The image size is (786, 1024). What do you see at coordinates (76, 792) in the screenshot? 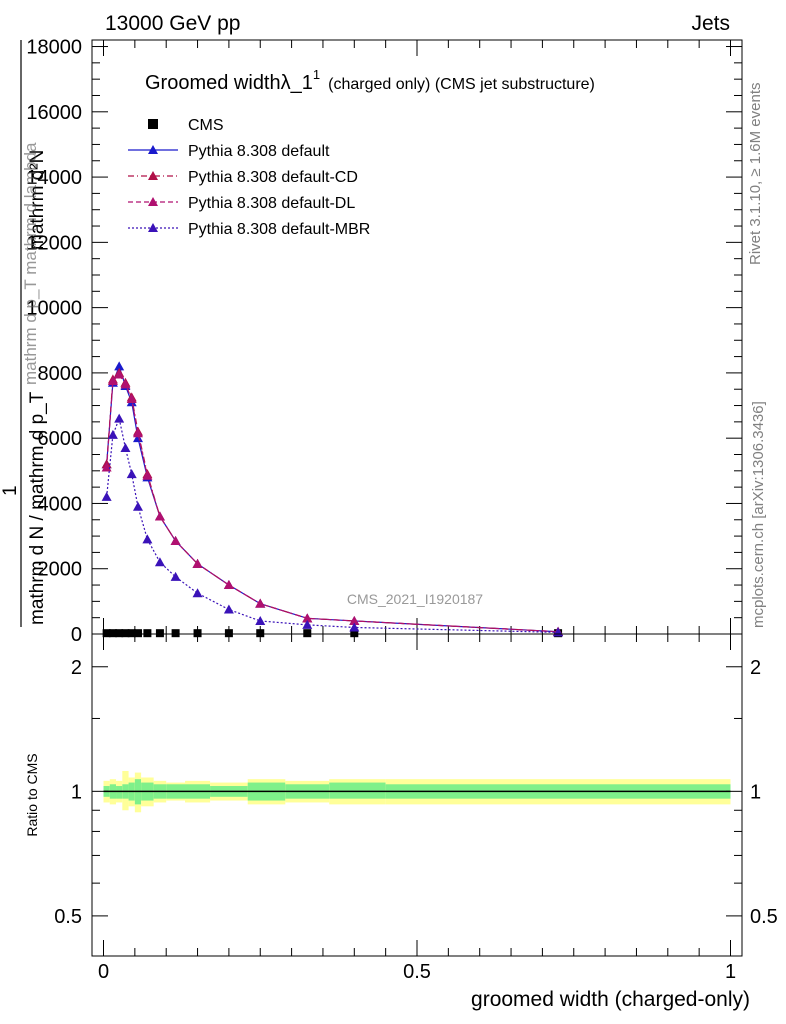
I see `ratio-y-tick-label: 1` at bounding box center [76, 792].